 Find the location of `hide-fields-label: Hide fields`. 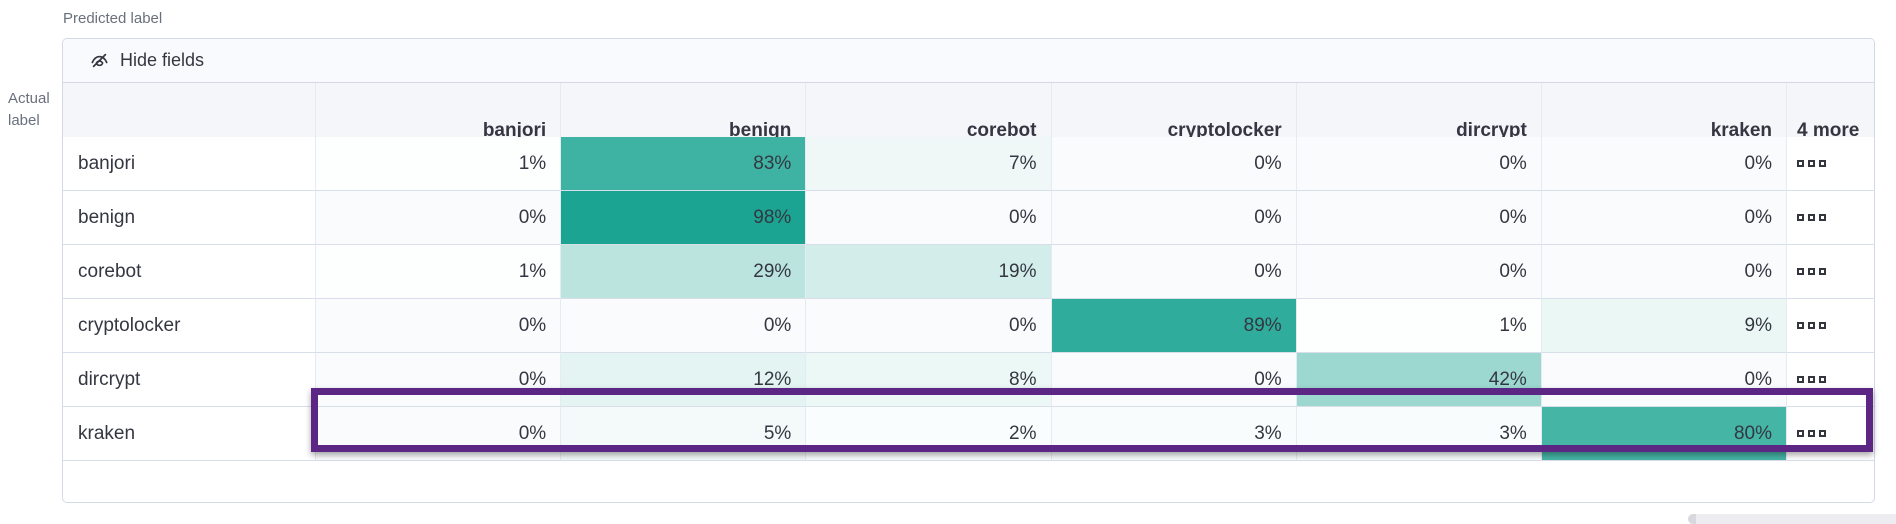

hide-fields-label: Hide fields is located at coordinates (162, 60).